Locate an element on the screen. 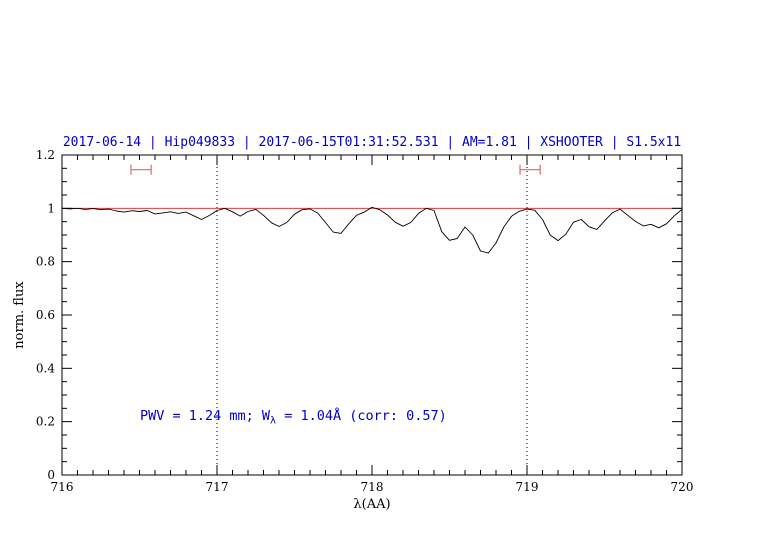 This screenshot has width=782, height=542. x-tick-label: 717 is located at coordinates (217, 487).